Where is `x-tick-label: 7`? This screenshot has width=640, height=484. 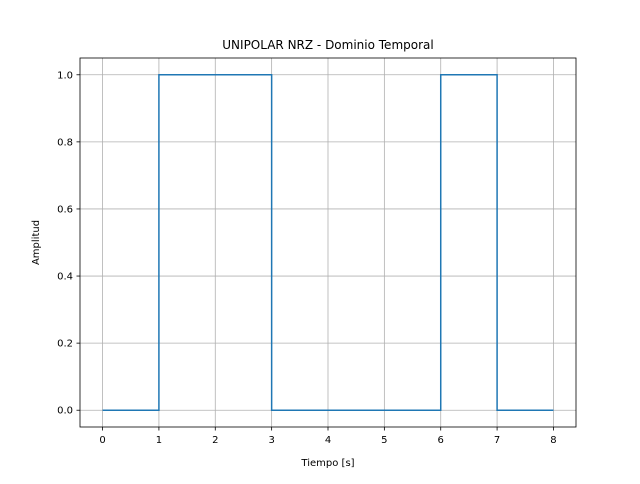 x-tick-label: 7 is located at coordinates (497, 440).